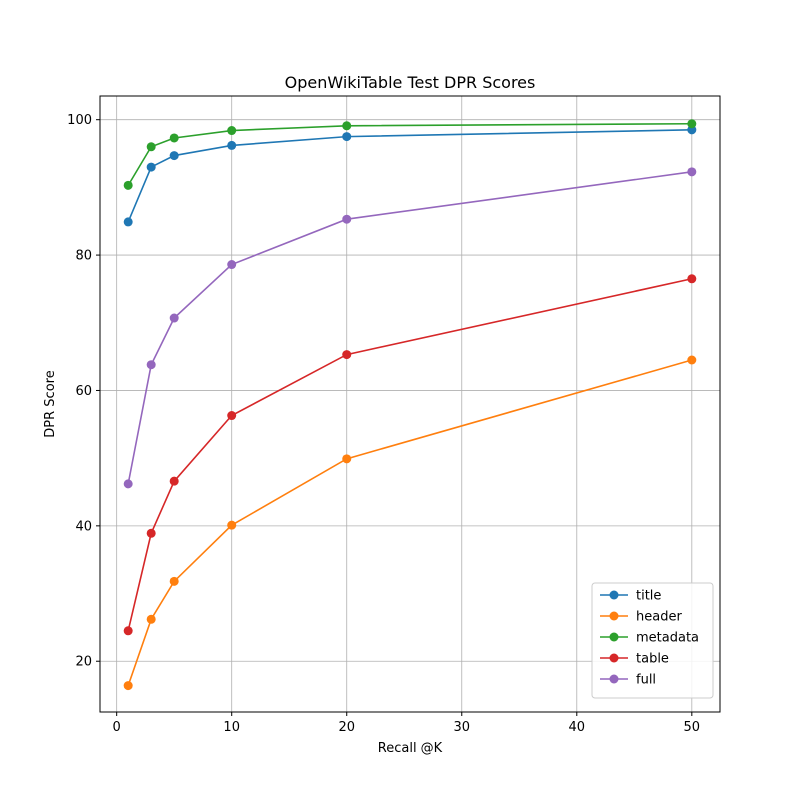 The image size is (800, 800). Describe the element at coordinates (614, 595) in the screenshot. I see `legend-marker-title` at that location.